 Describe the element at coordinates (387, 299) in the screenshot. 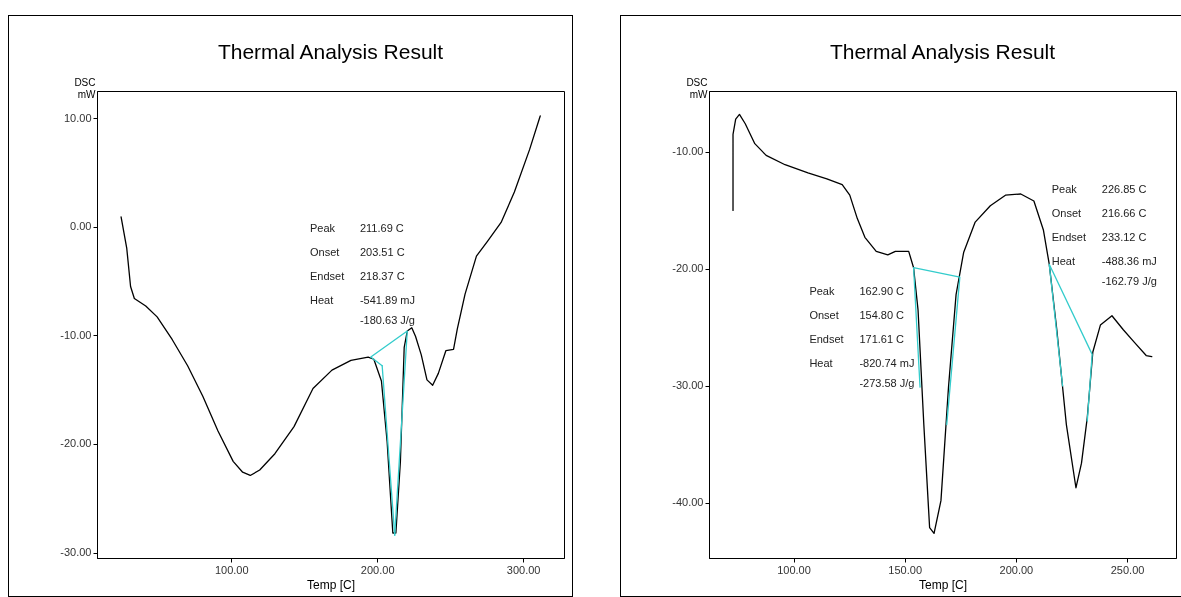

I see `annotation: -541.89 mJ` at that location.